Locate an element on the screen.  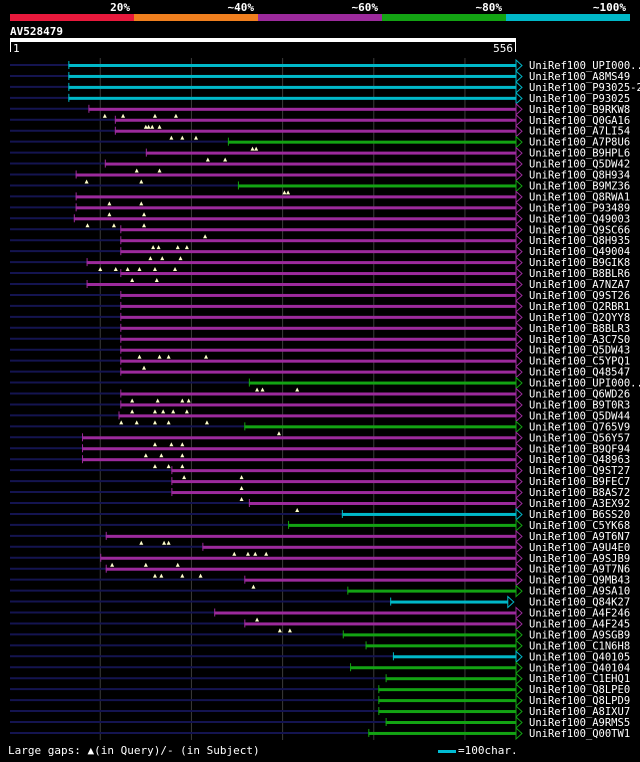
hit-label: UniRef100_Q8LPD9 is located at coordinates (579, 701).